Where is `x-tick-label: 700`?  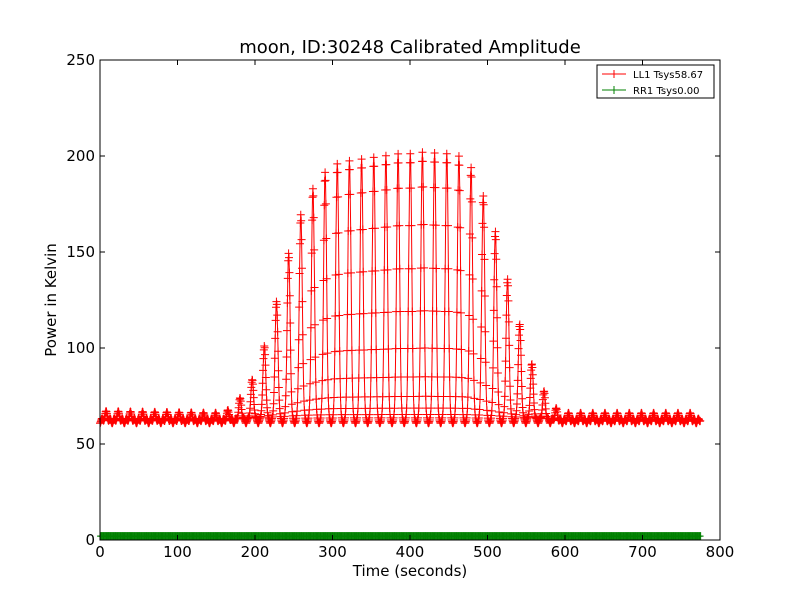 x-tick-label: 700 is located at coordinates (642, 552).